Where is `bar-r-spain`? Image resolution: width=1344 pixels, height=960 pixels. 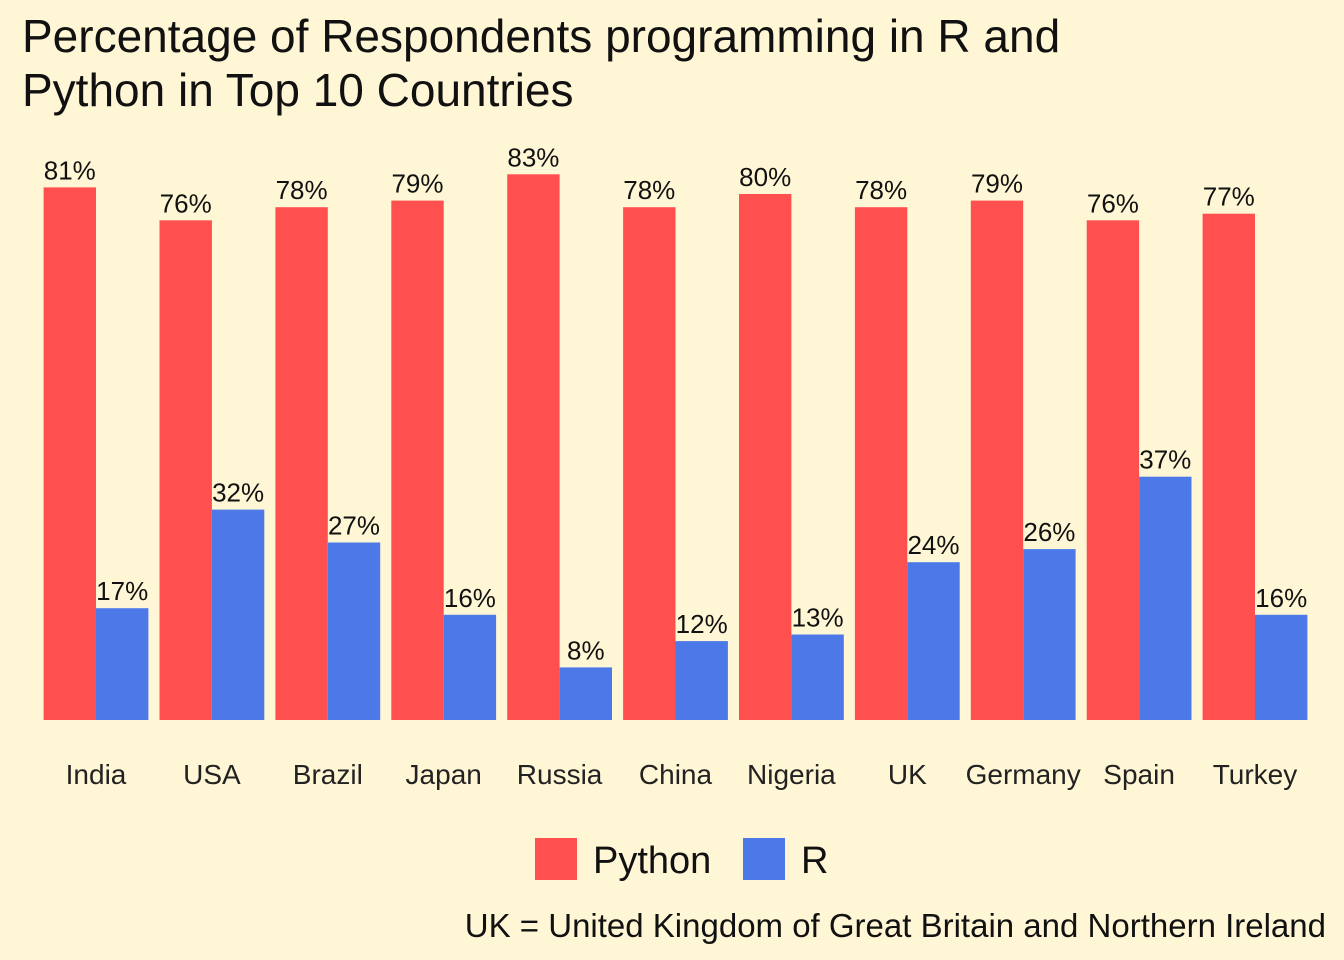
bar-r-spain is located at coordinates (1165, 598).